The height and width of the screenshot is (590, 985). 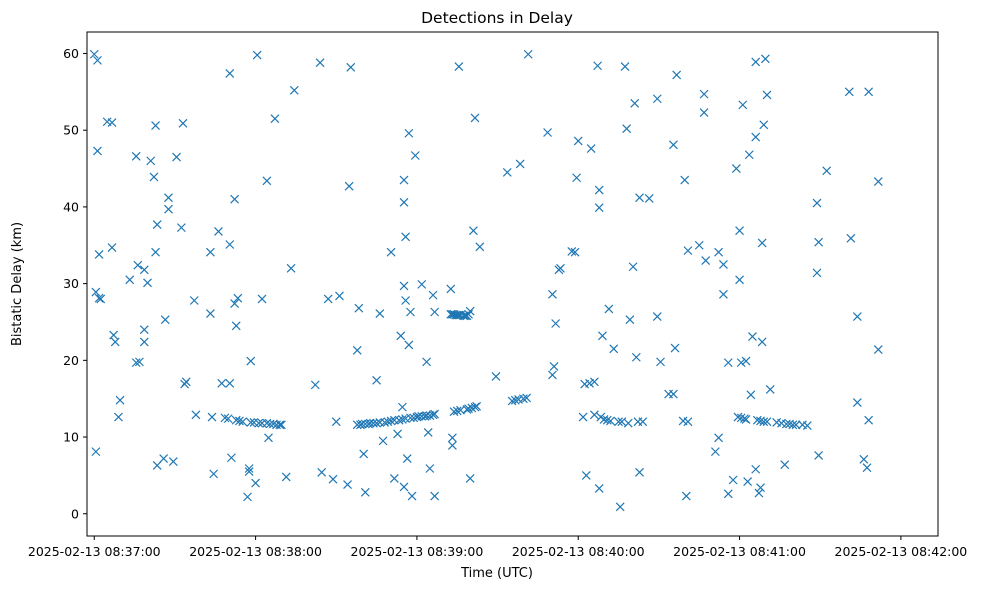 What do you see at coordinates (75, 513) in the screenshot?
I see `y-tick-label: 0` at bounding box center [75, 513].